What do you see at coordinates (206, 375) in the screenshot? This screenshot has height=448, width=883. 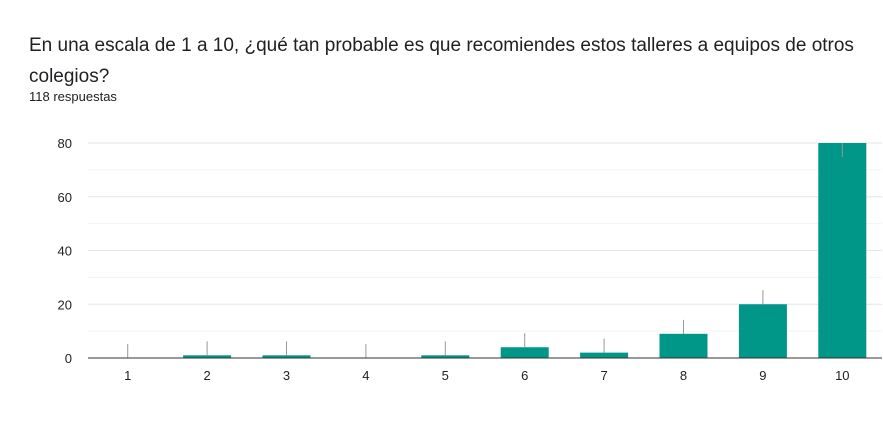 I see `x-tick-label: 2` at bounding box center [206, 375].